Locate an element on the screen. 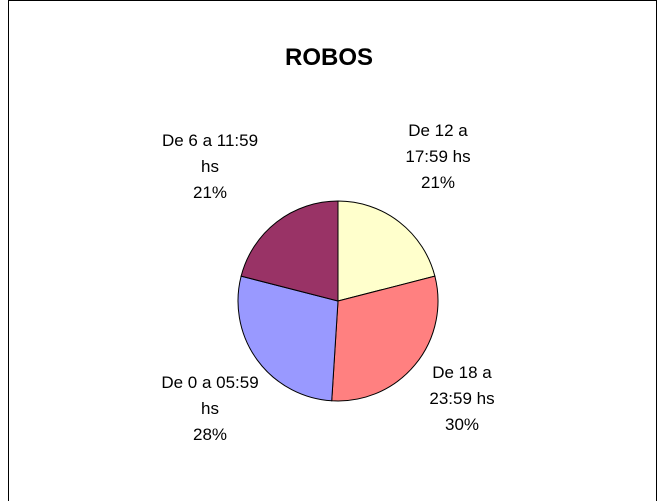 This screenshot has height=501, width=658. slice-label: De 12 a 17:59 hs 21% is located at coordinates (438, 157).